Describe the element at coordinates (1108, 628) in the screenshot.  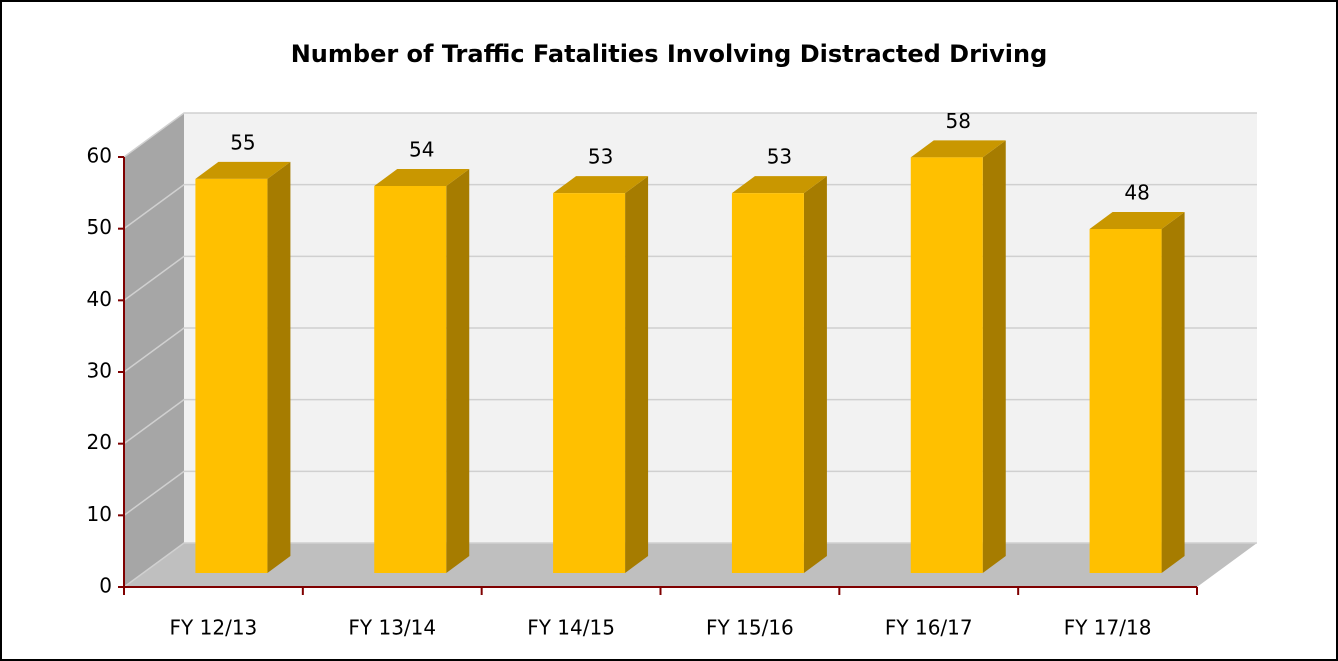
I see `x-tick-label: FY 17/18` at that location.